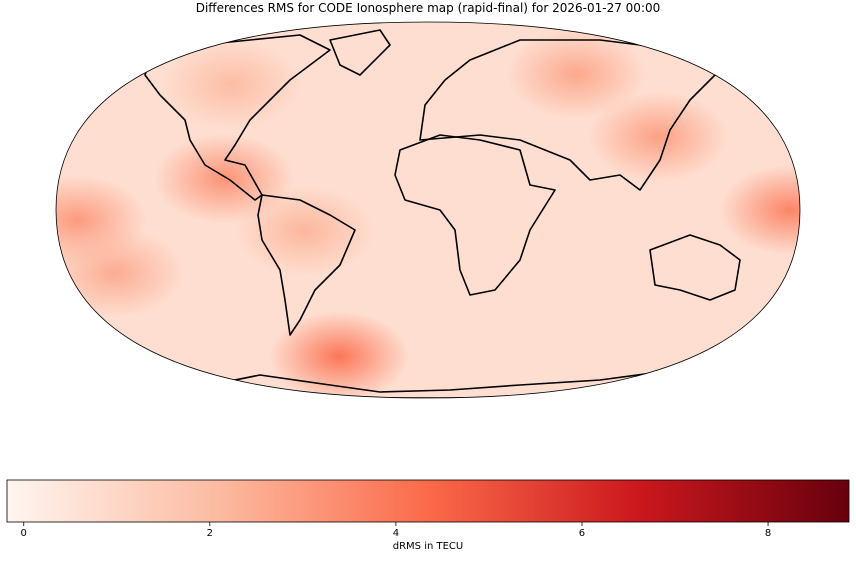  I want to click on coast-antarctica, so click(450, 384).